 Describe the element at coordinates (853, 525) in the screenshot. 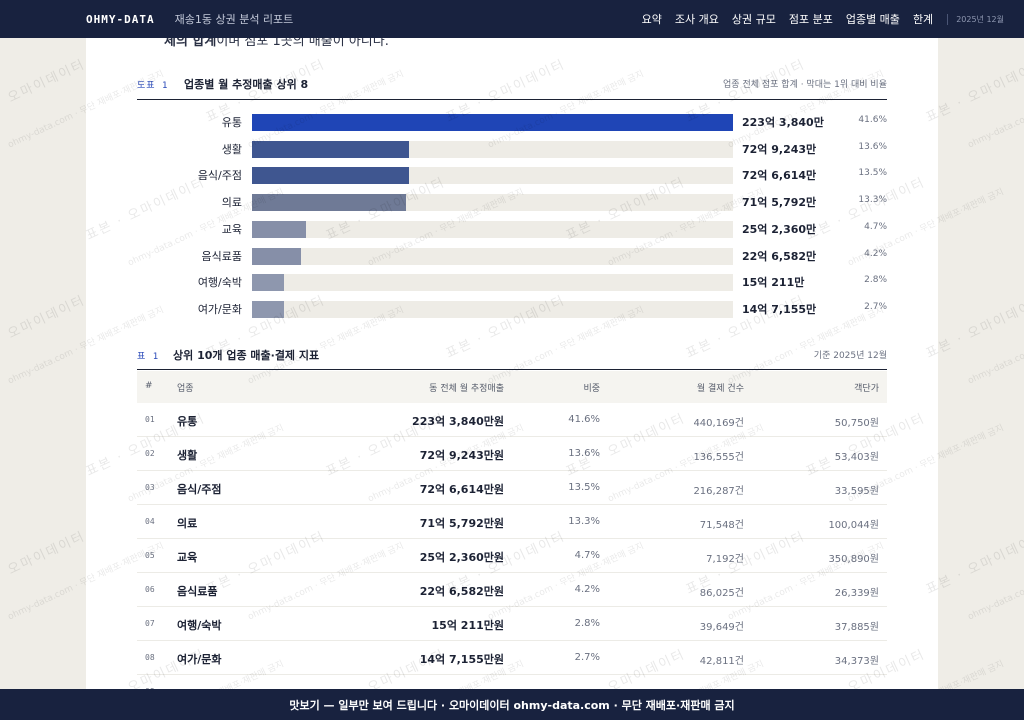

I see `cell-unit-price: 100,044원` at that location.